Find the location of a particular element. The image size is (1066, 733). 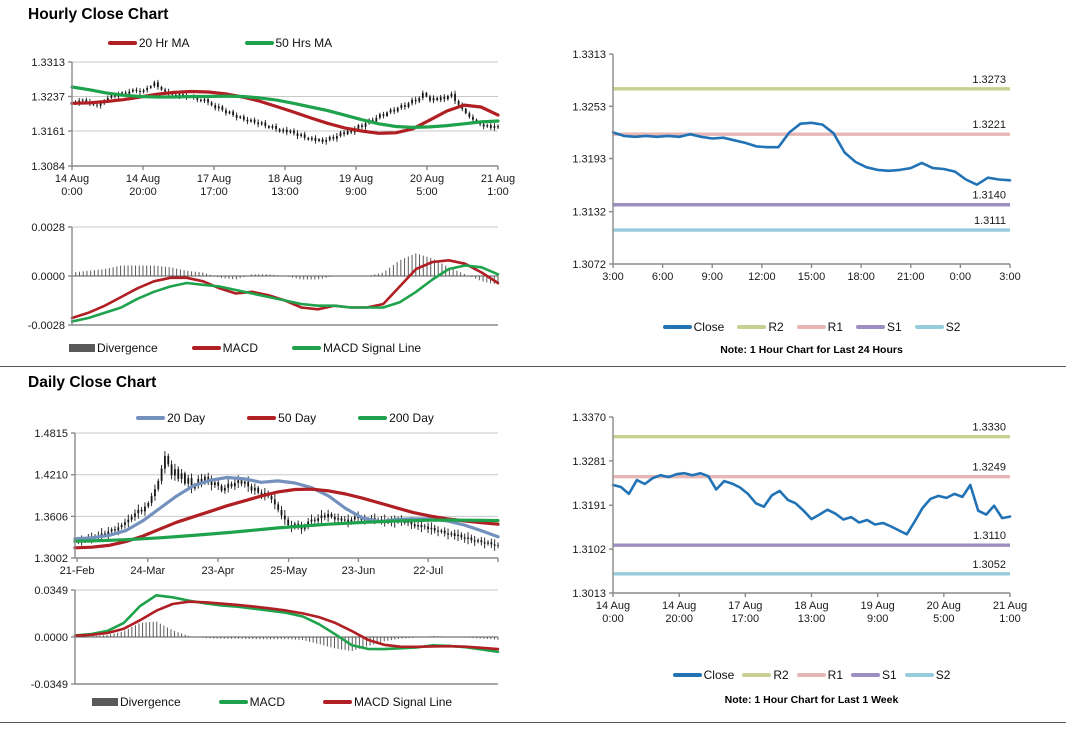

svg-text: 18:00 is located at coordinates (861, 277).